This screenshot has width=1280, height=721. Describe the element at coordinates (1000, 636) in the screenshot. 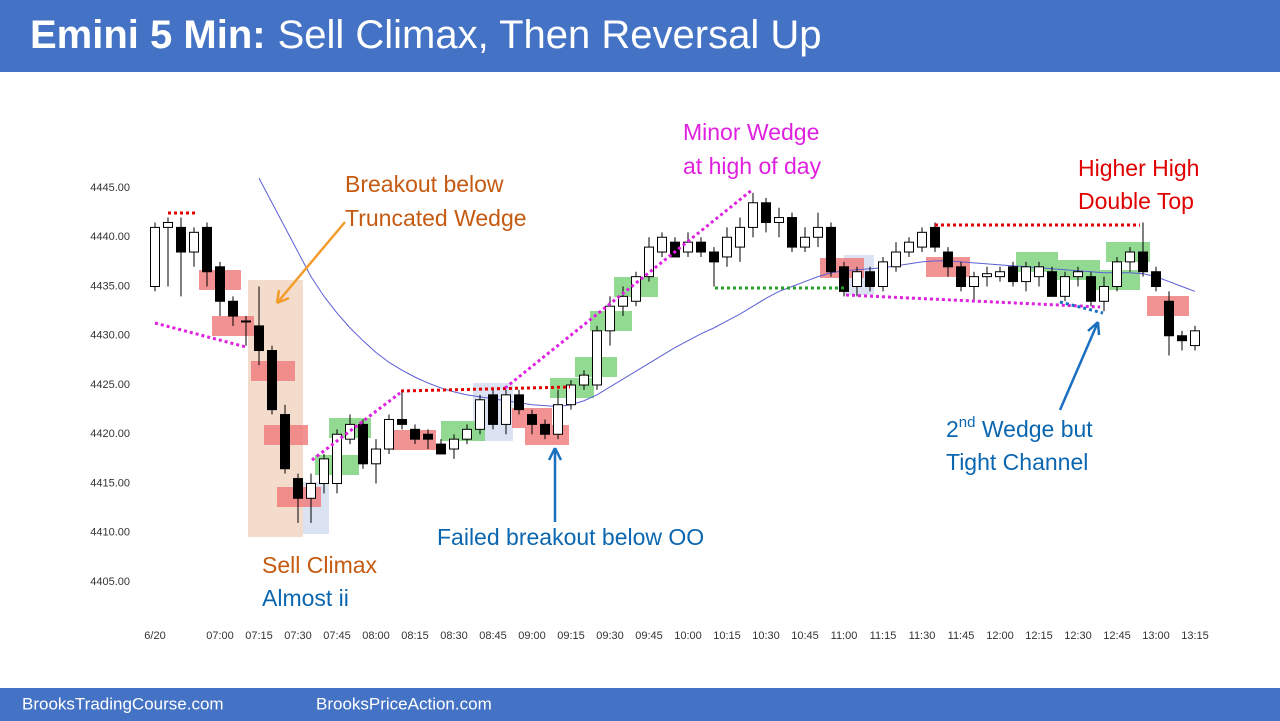

I see `x-tick-label: 12:00` at that location.